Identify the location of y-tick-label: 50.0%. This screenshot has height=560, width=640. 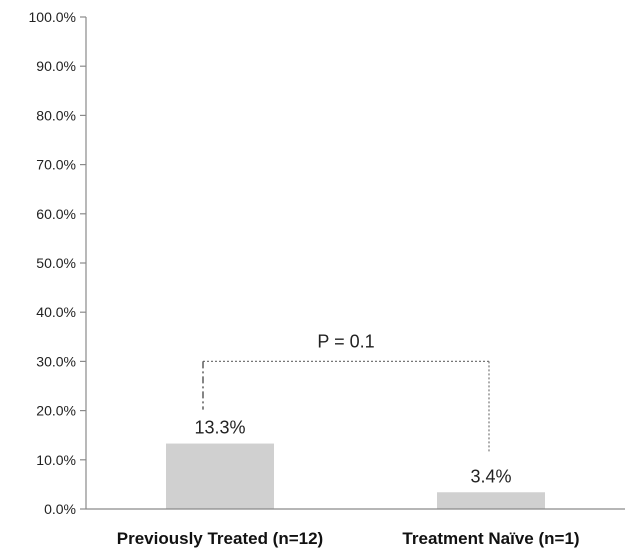
(56, 263).